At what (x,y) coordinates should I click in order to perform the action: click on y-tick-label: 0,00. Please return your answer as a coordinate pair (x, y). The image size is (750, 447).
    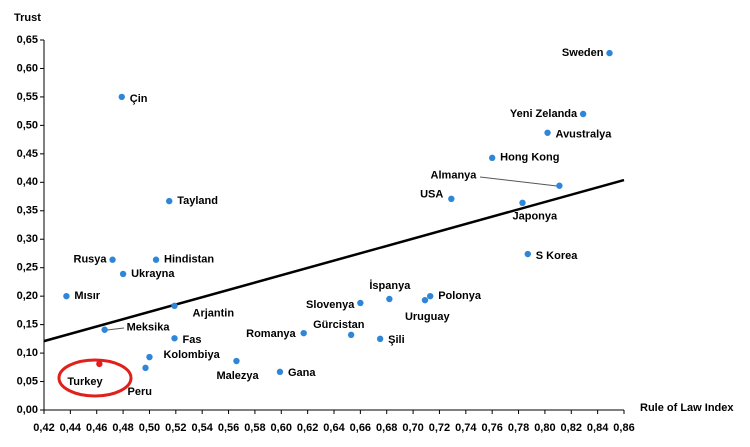
    Looking at the image, I should click on (27, 410).